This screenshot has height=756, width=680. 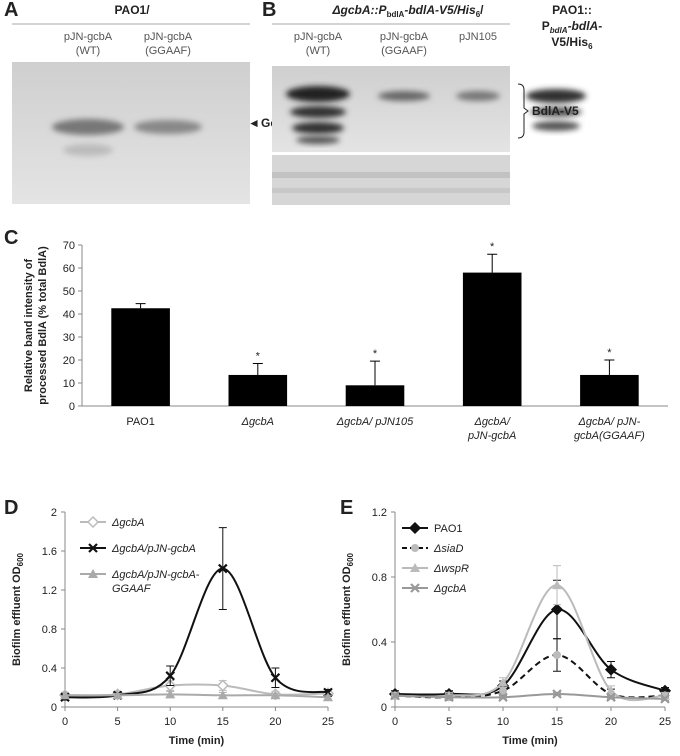 I want to click on control-label: V5/His6, so click(x=572, y=43).